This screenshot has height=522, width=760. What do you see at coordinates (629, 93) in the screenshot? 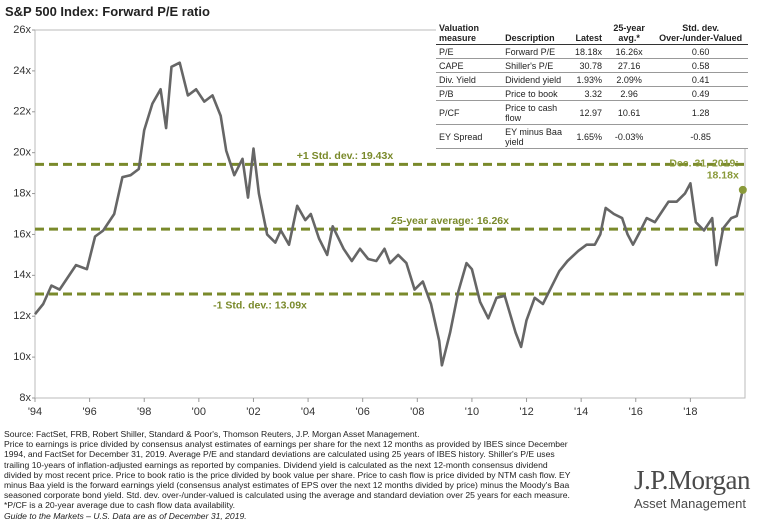
I see `table-cell: 2.96` at bounding box center [629, 93].